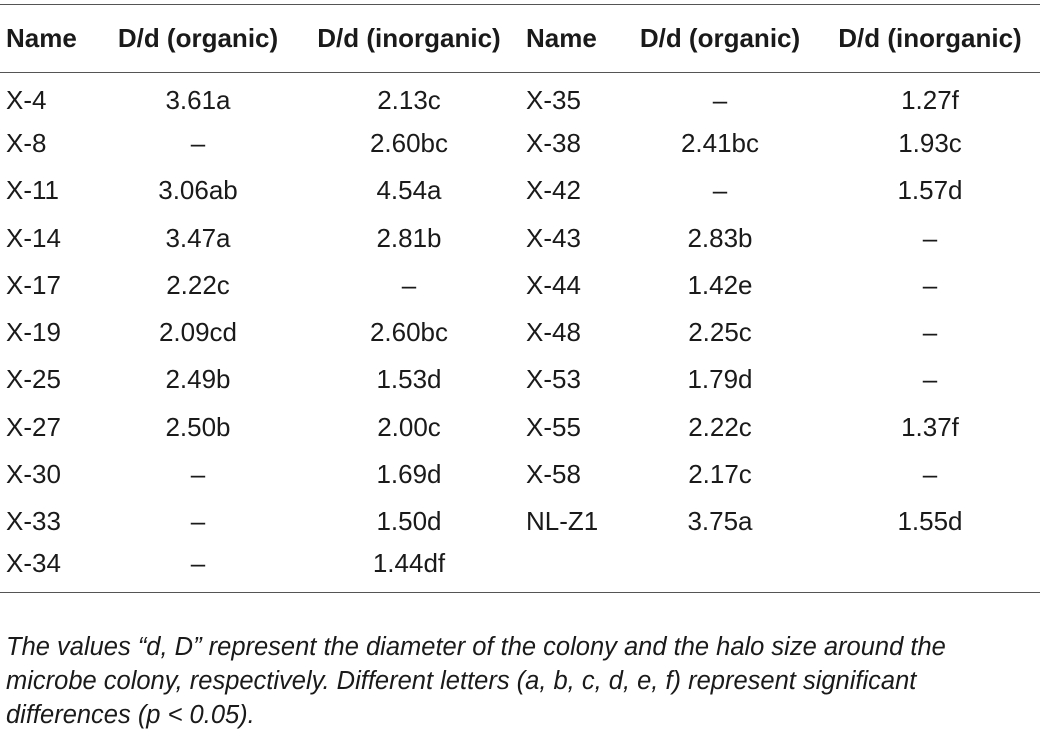  Describe the element at coordinates (930, 569) in the screenshot. I see `cell-inorganic` at that location.